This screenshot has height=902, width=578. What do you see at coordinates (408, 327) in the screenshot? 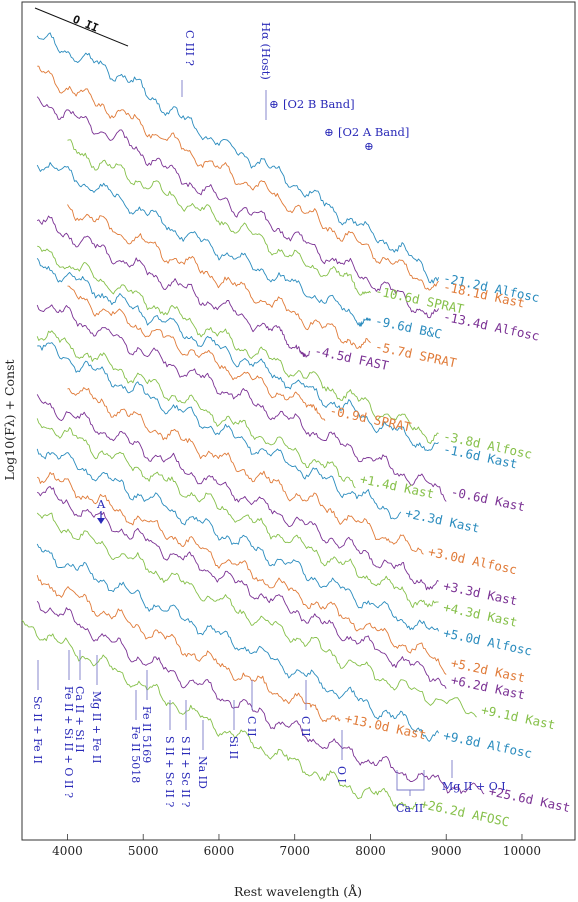
I see `series-label: -9.6d B&C` at bounding box center [408, 327].